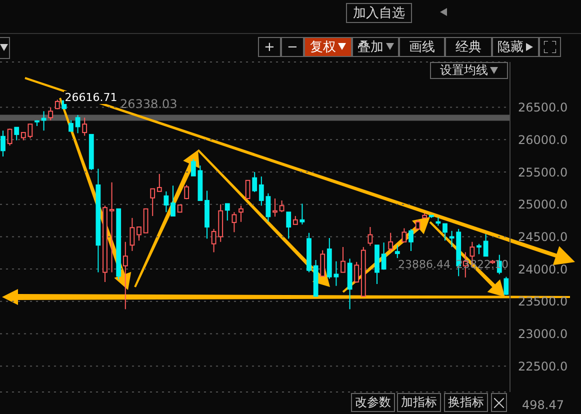 Image resolution: width=581 pixels, height=414 pixels. Describe the element at coordinates (149, 103) in the screenshot. I see `ref-line-label: 26338.03` at that location.